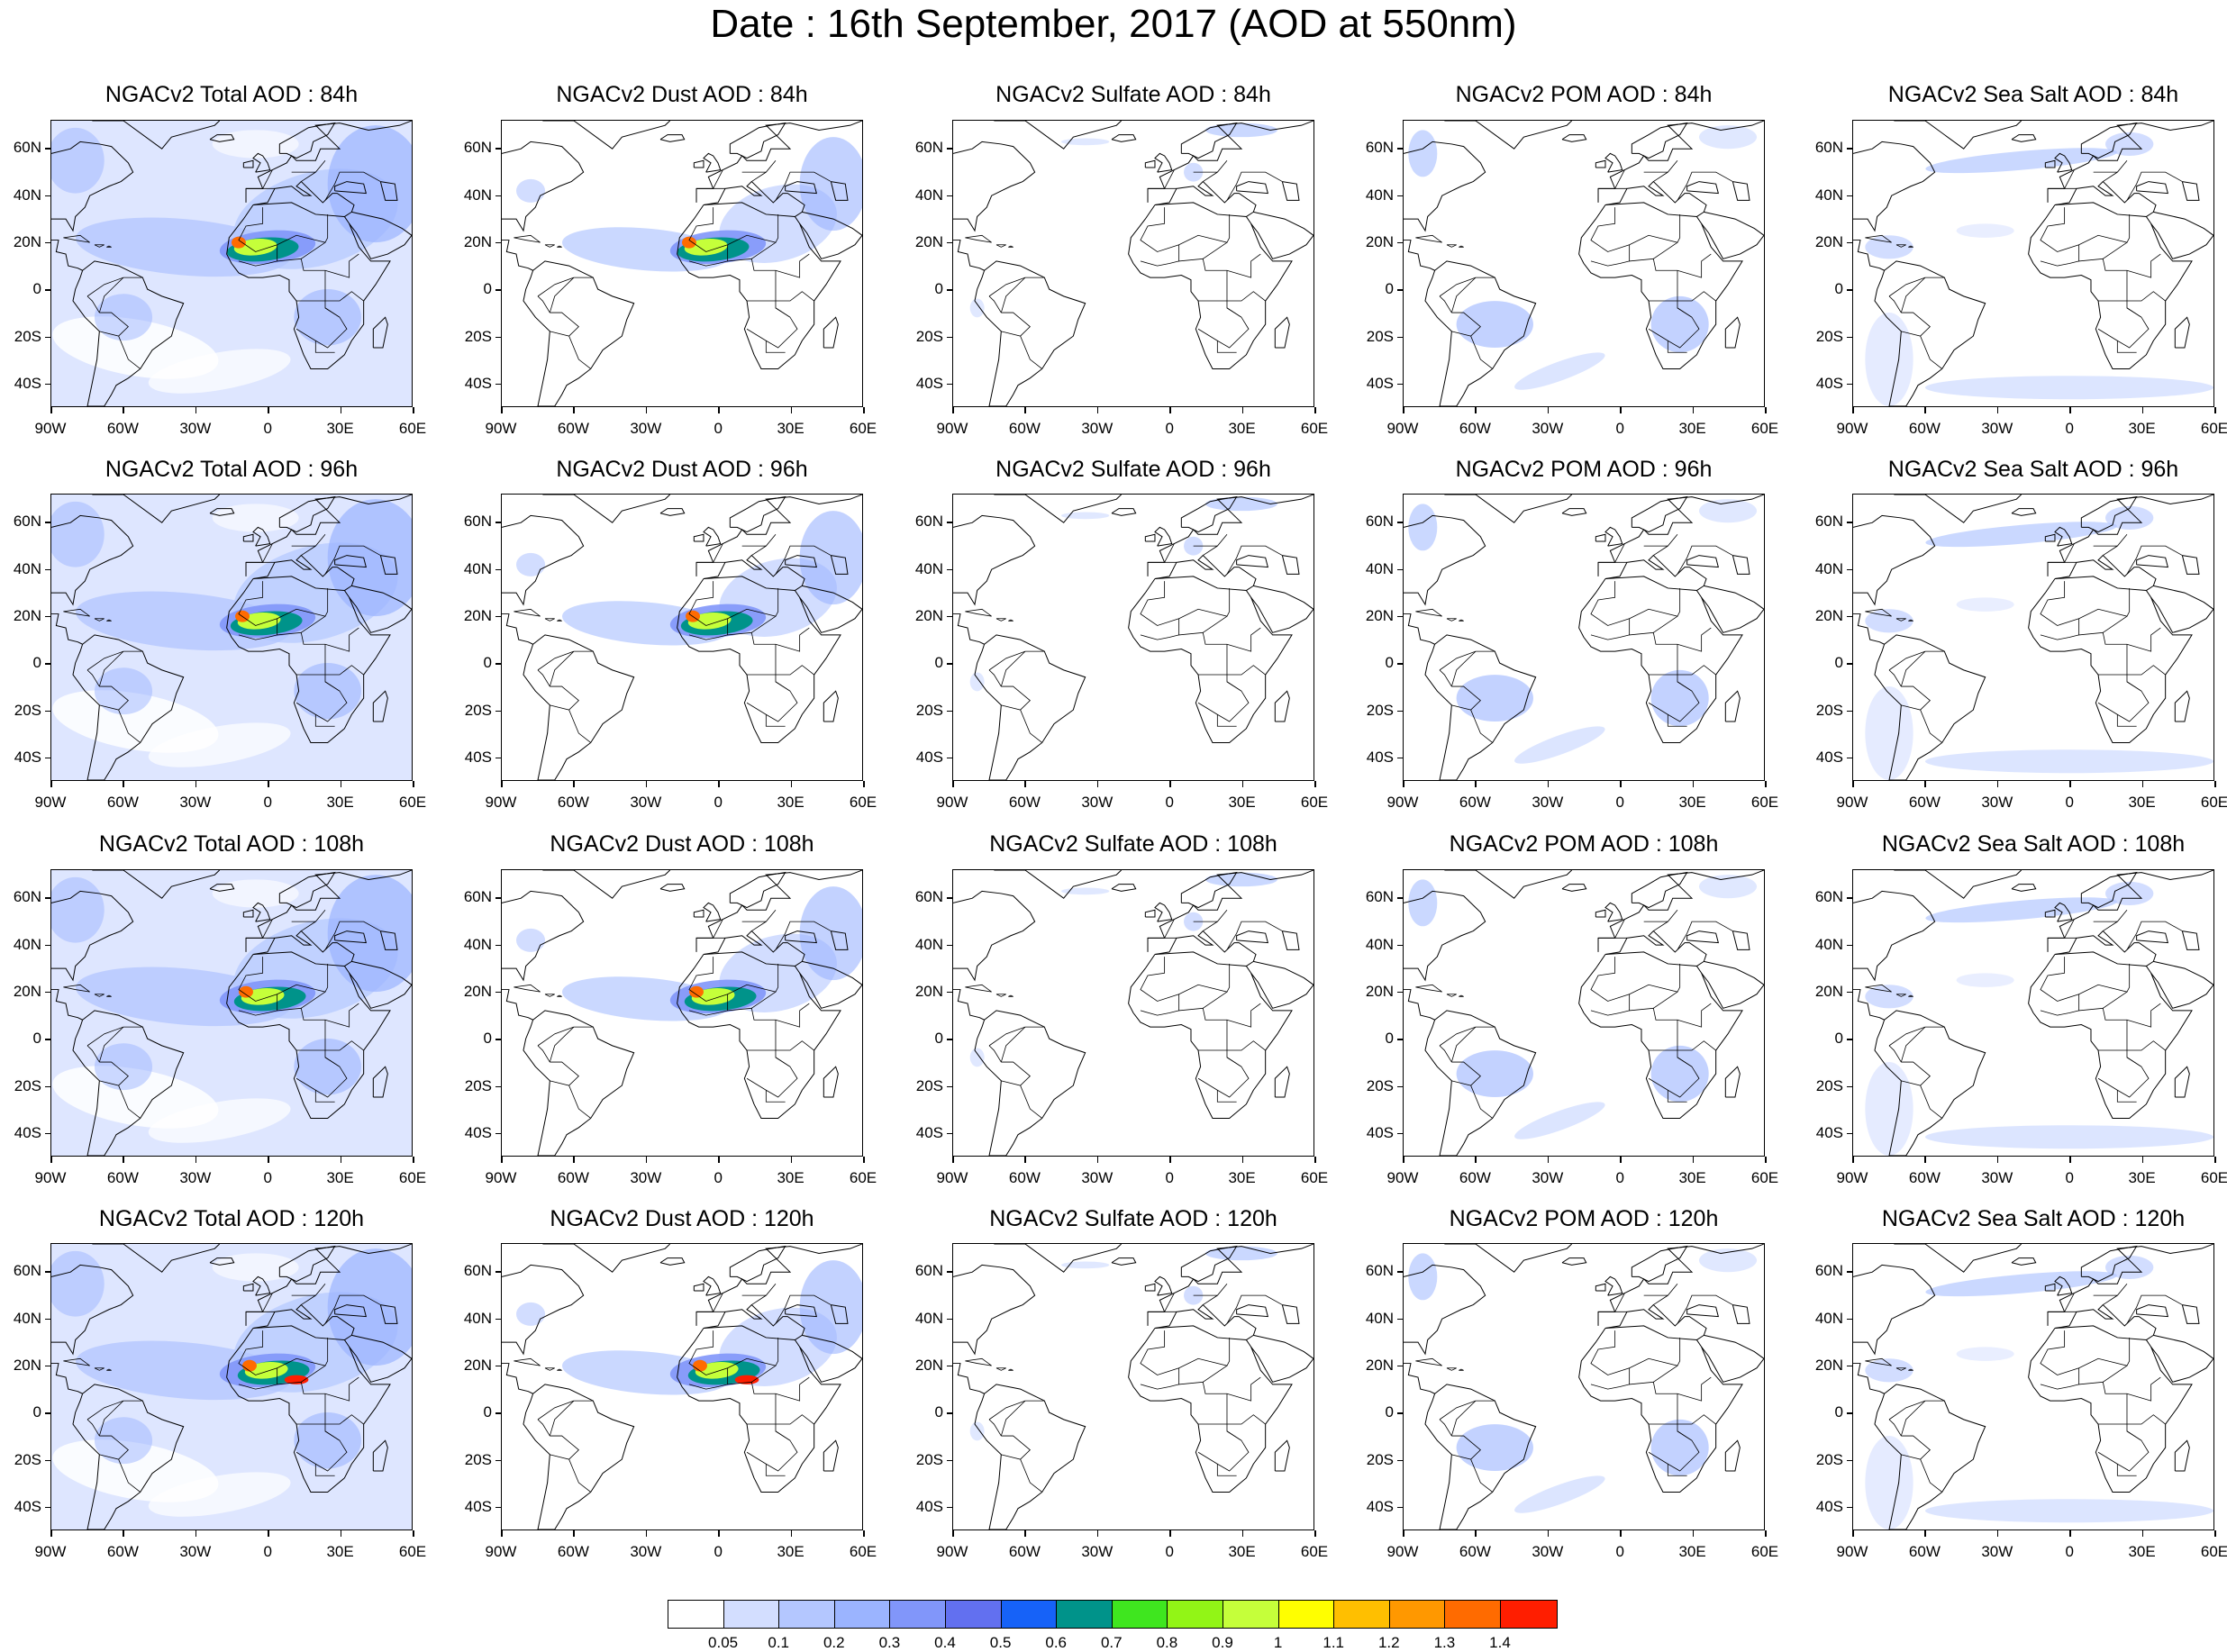 The width and height of the screenshot is (2227, 1652). Describe the element at coordinates (1444, 1642) in the screenshot. I see `colorbar-label: 1.3` at that location.